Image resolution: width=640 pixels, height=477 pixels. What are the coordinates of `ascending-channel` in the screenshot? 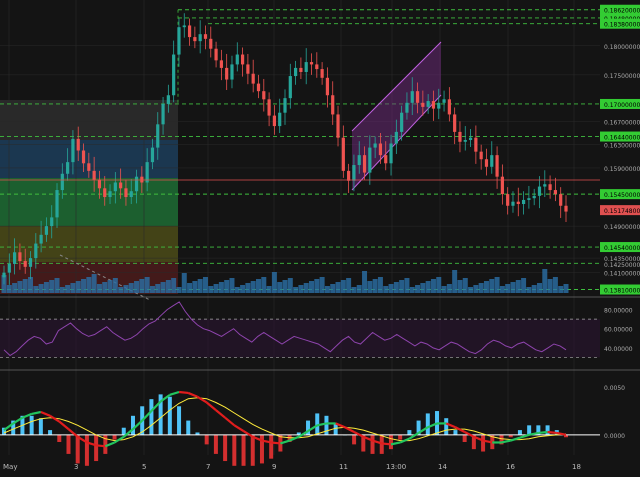 It's located at (396, 116).